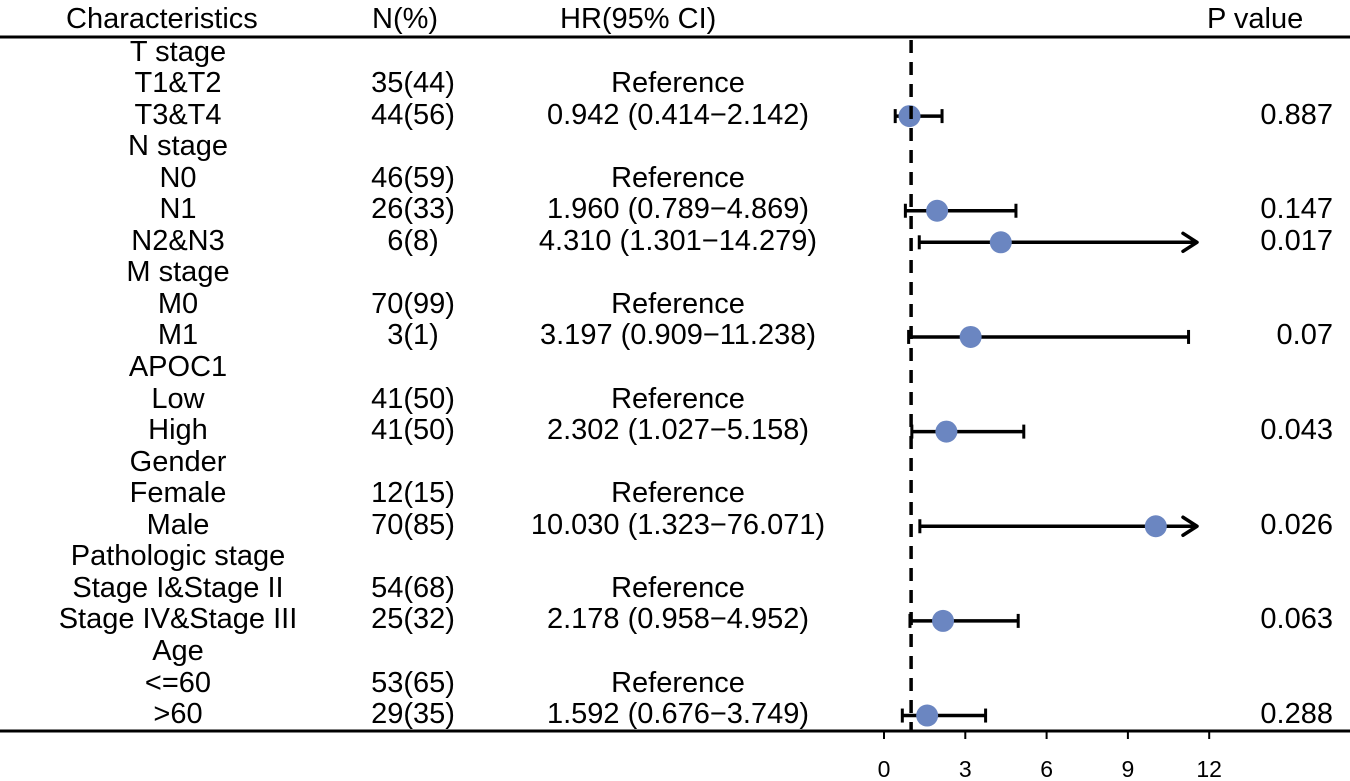  Describe the element at coordinates (1128, 768) in the screenshot. I see `x-tick-label: 9` at that location.